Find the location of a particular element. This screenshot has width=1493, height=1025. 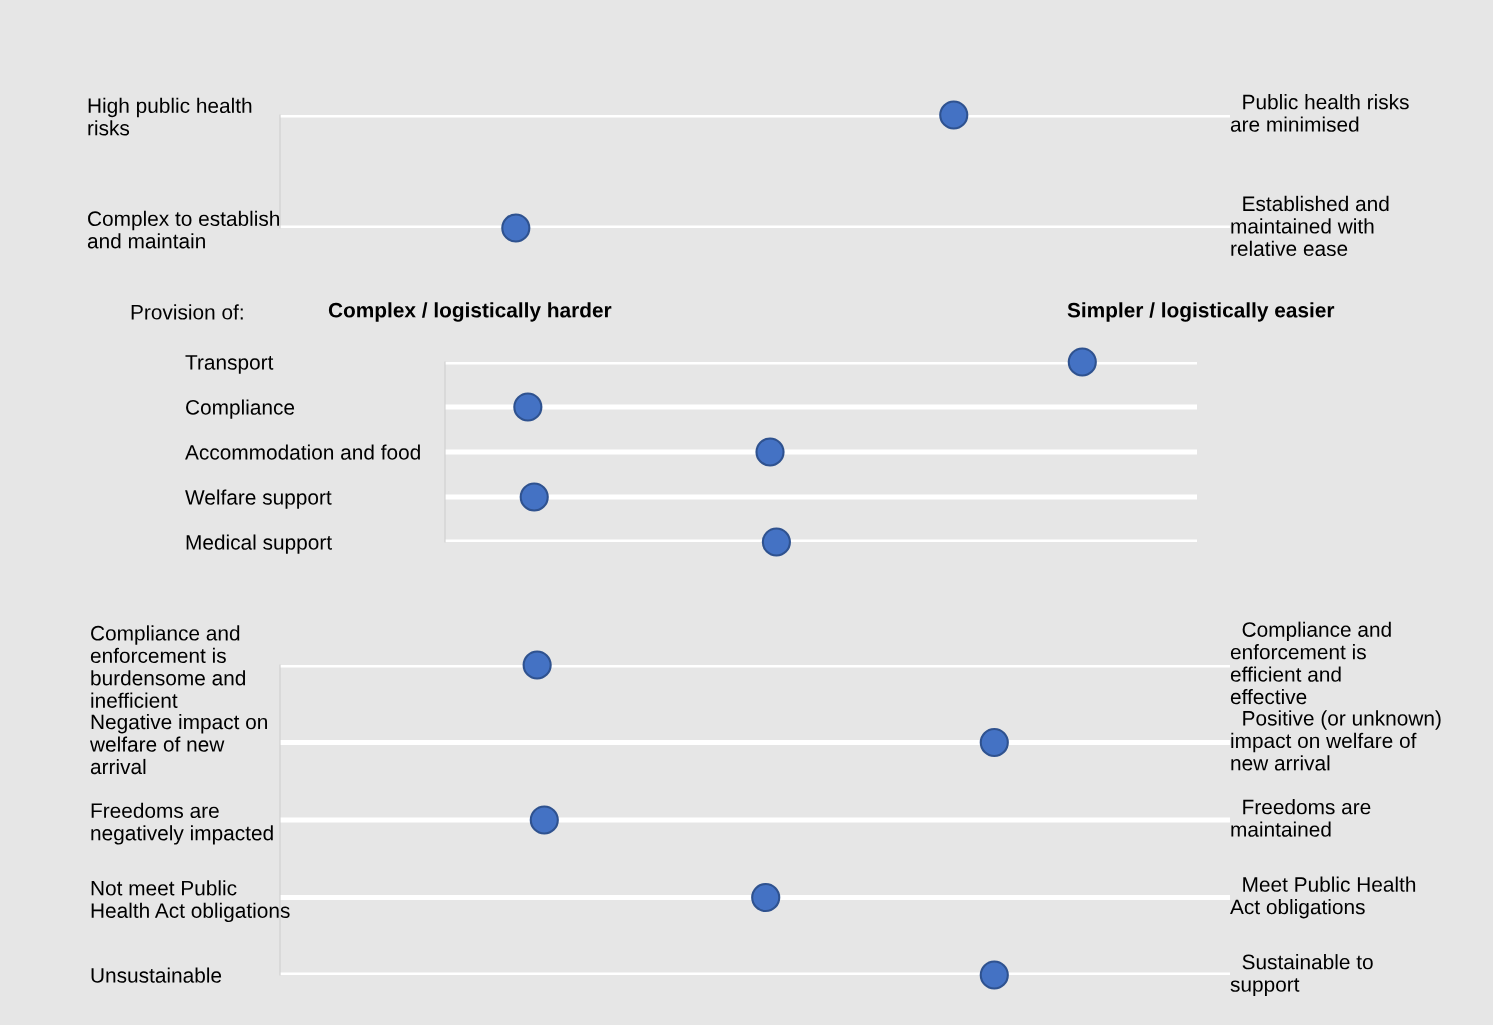

y-tick-label: Transport is located at coordinates (229, 364).